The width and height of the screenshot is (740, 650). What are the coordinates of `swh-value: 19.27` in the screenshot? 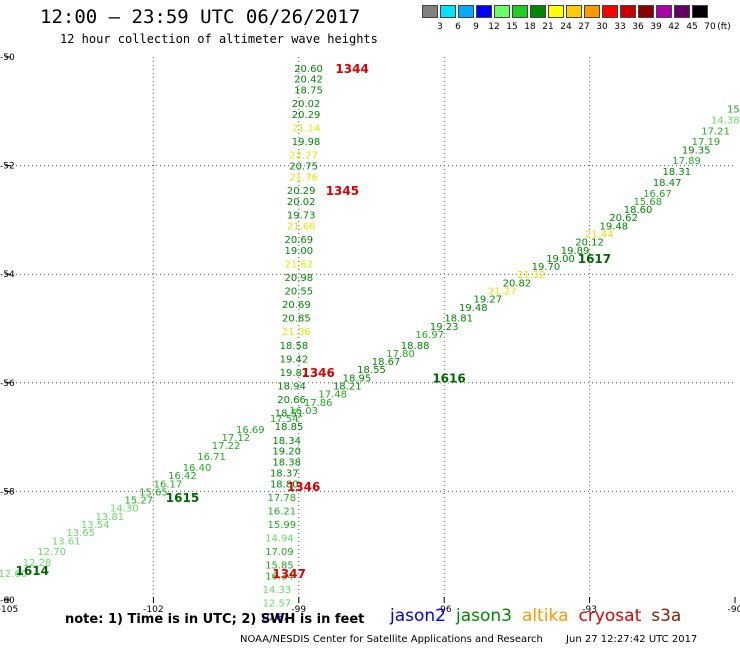 It's located at (487, 300).